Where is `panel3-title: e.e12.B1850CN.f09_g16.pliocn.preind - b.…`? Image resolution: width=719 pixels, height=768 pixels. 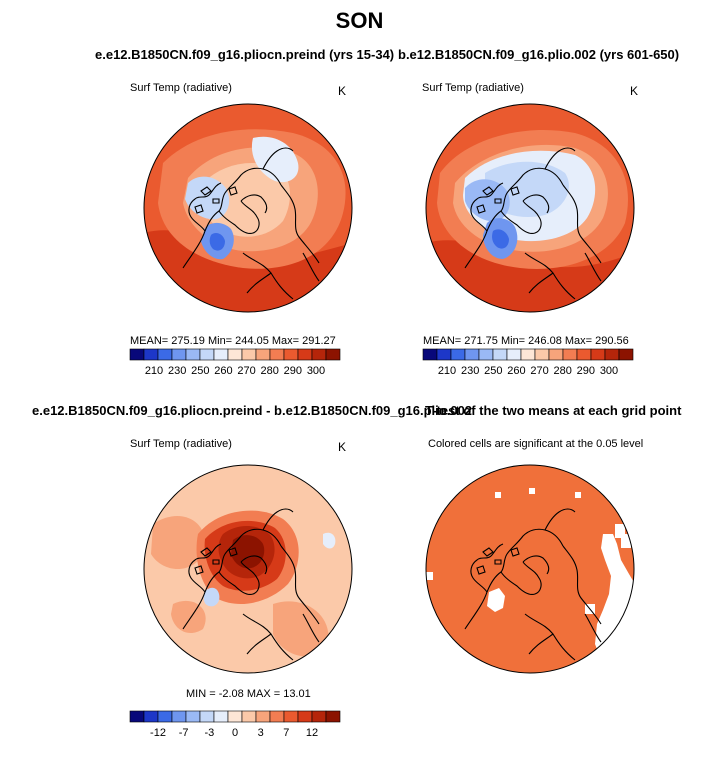 panel3-title: e.e12.B1850CN.f09_g16.pliocn.preind - b.… is located at coordinates (252, 410).